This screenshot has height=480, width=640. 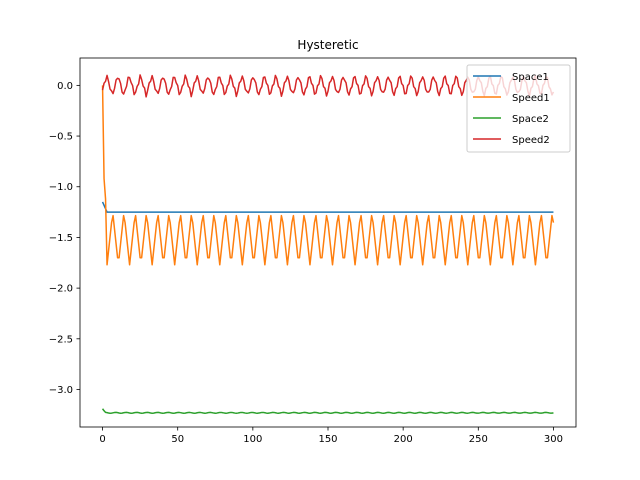 What do you see at coordinates (327, 207) in the screenshot?
I see `series-line-space1` at bounding box center [327, 207].